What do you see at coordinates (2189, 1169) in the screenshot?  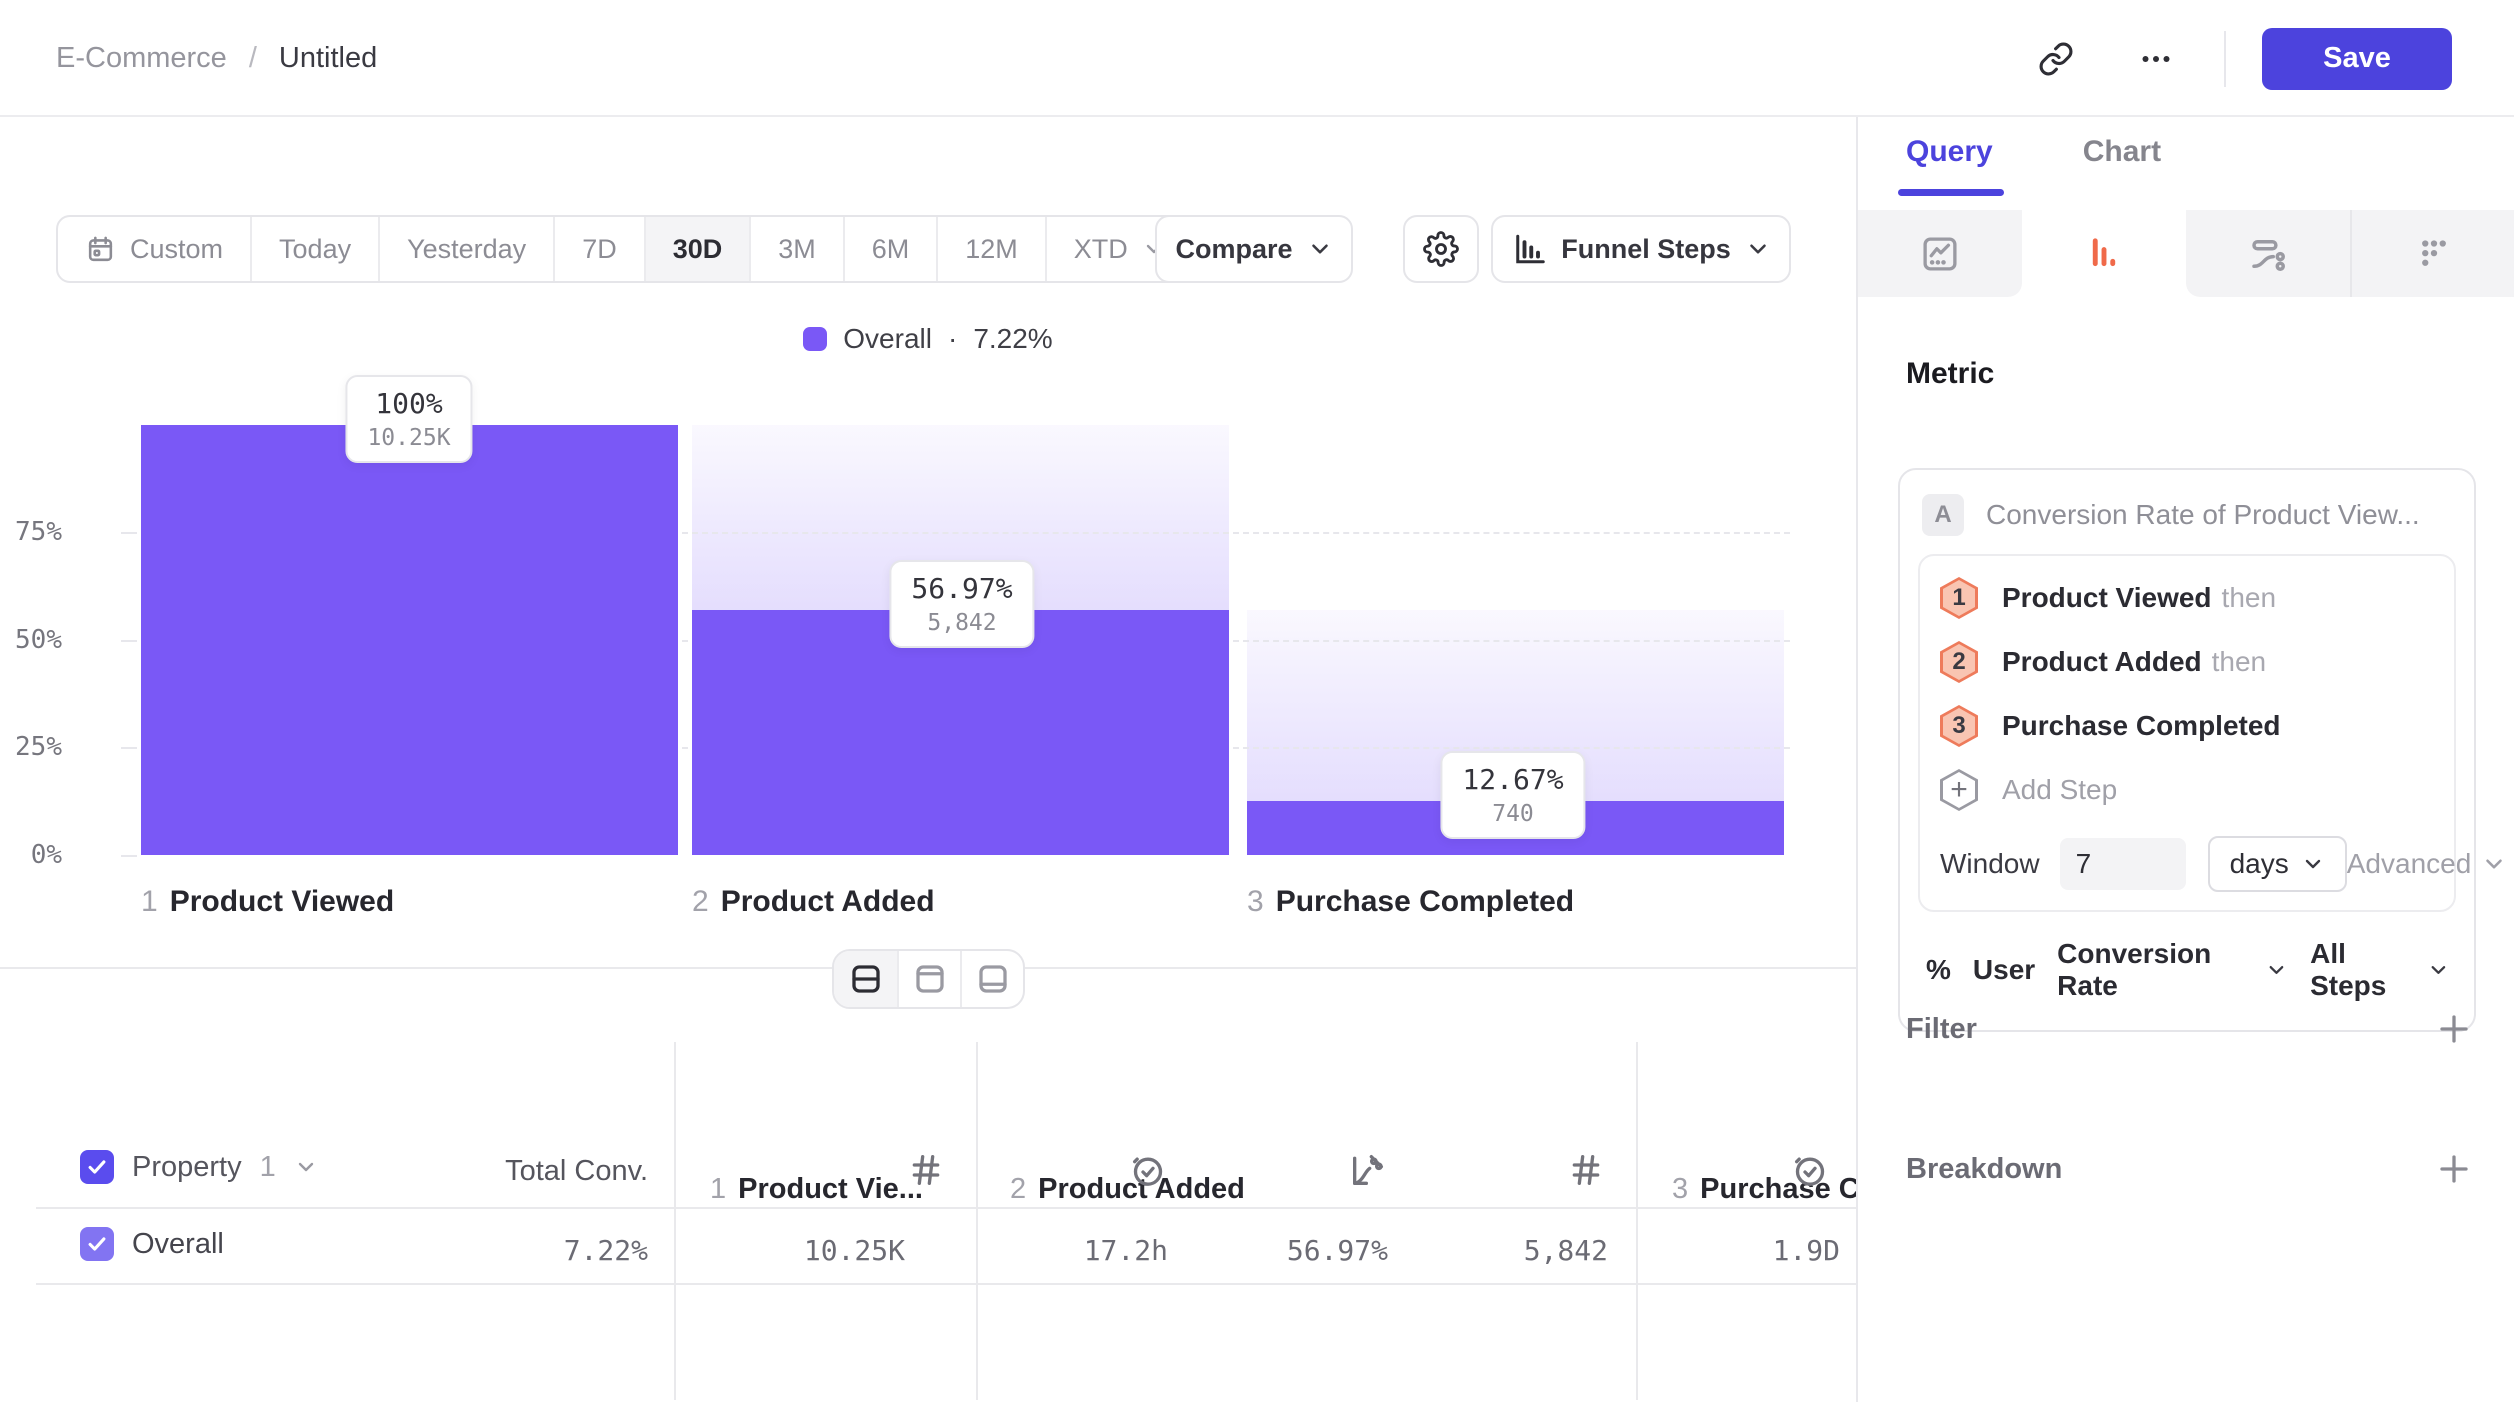 I see `breakdown-section: Breakdown` at bounding box center [2189, 1169].